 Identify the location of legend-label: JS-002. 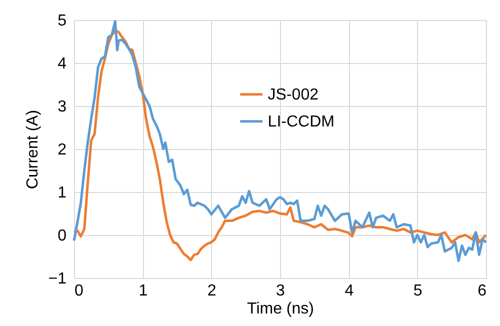
(293, 95).